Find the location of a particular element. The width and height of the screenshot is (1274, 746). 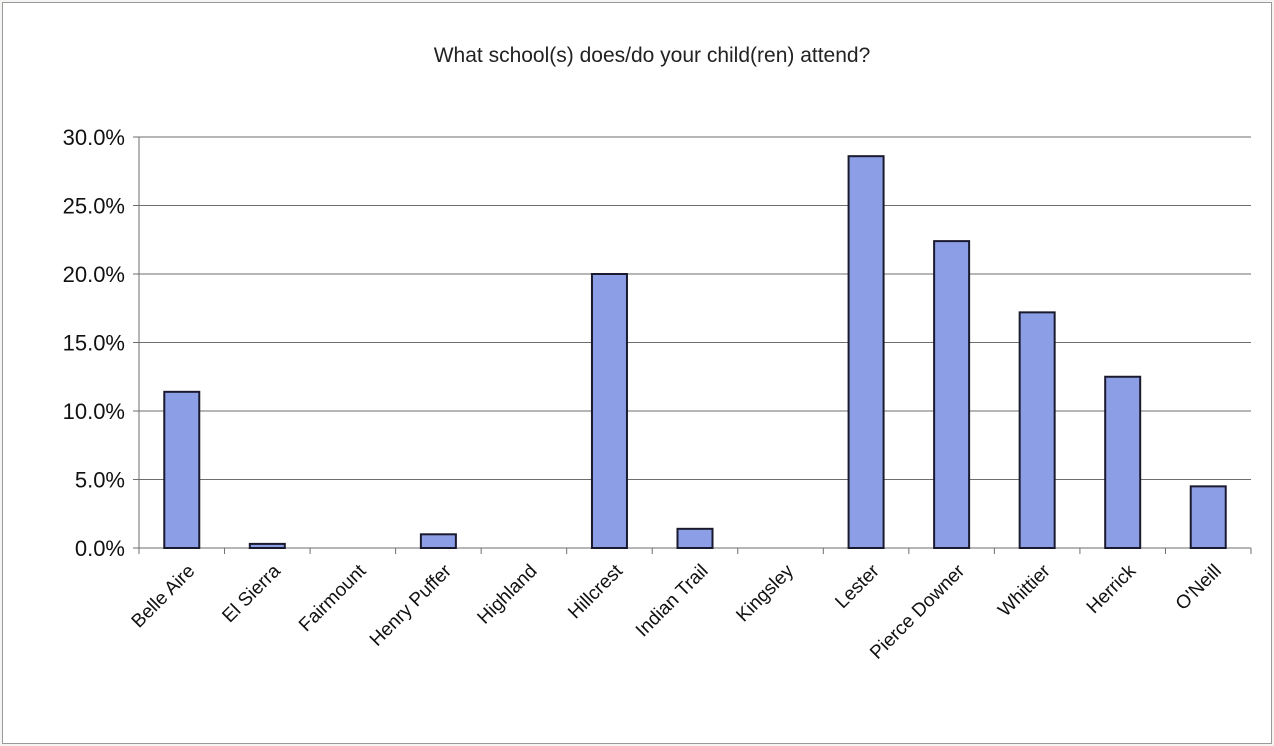

y-tick-label: 15.0% is located at coordinates (94, 343).